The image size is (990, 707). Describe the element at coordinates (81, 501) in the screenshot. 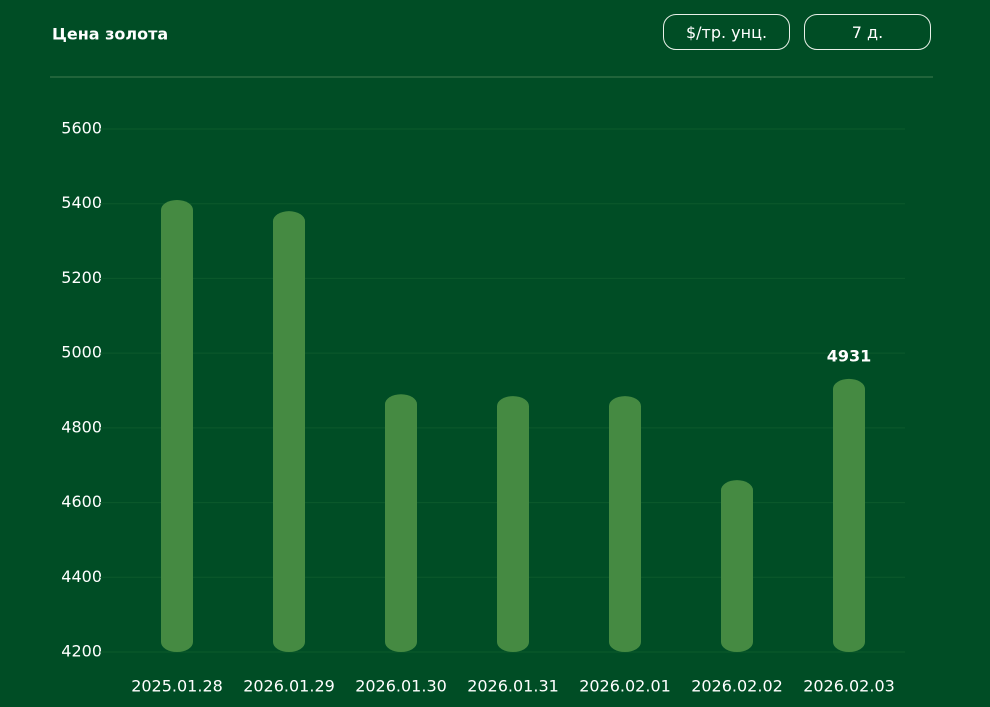

I see `y-tick-label: 4600` at that location.